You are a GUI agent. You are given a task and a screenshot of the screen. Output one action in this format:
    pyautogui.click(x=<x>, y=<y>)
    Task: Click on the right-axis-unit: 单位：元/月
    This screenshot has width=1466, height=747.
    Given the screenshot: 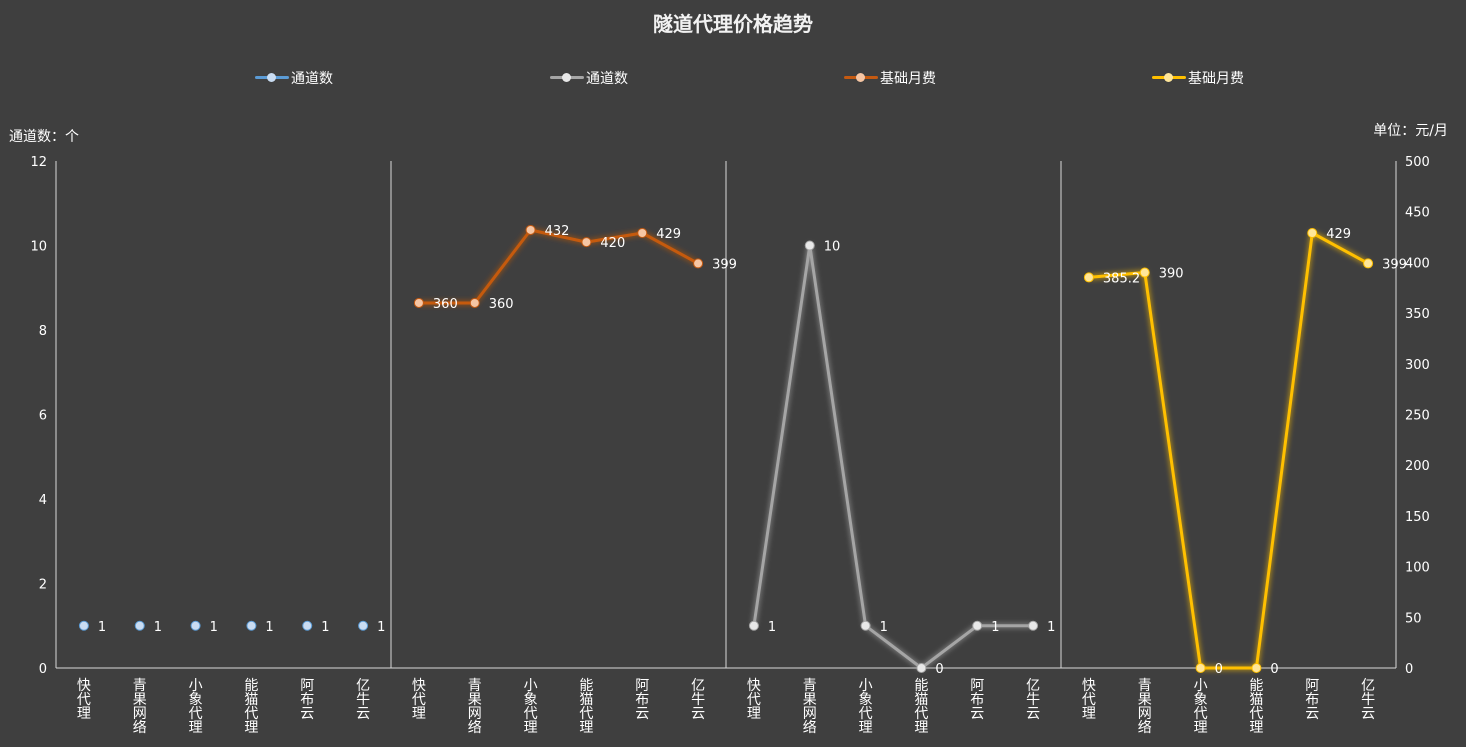 What is the action you would take?
    pyautogui.click(x=1410, y=131)
    